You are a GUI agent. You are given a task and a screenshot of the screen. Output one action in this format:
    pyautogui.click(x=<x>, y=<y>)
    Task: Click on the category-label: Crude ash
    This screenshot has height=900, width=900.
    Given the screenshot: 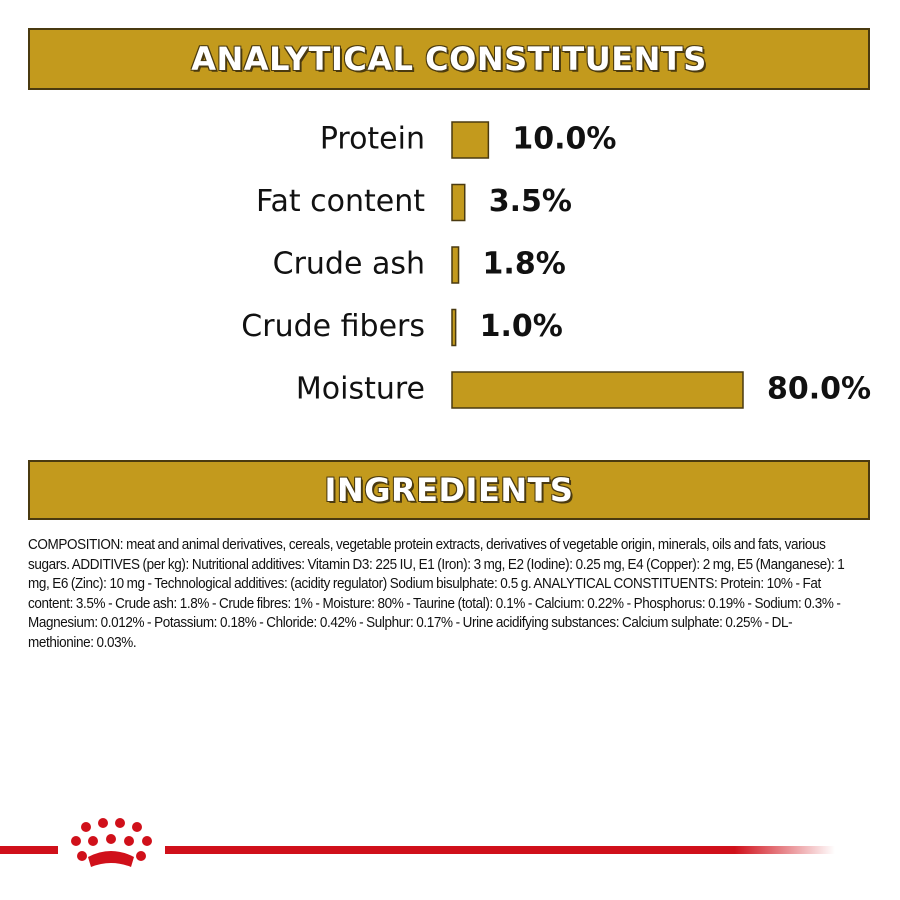 What is the action you would take?
    pyautogui.click(x=349, y=264)
    